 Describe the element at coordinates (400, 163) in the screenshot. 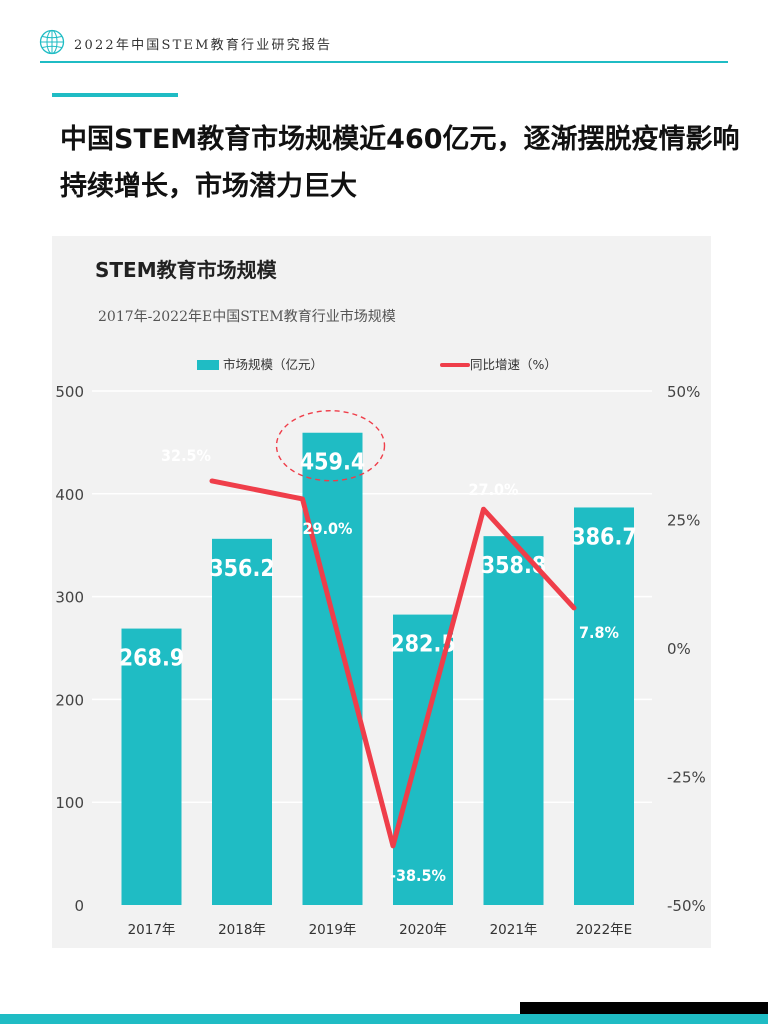

I see `page-headline: 中国STEM教育市场规模近460亿元，逐渐摆脱疫情影响持续增长，市场潜力巨大` at that location.